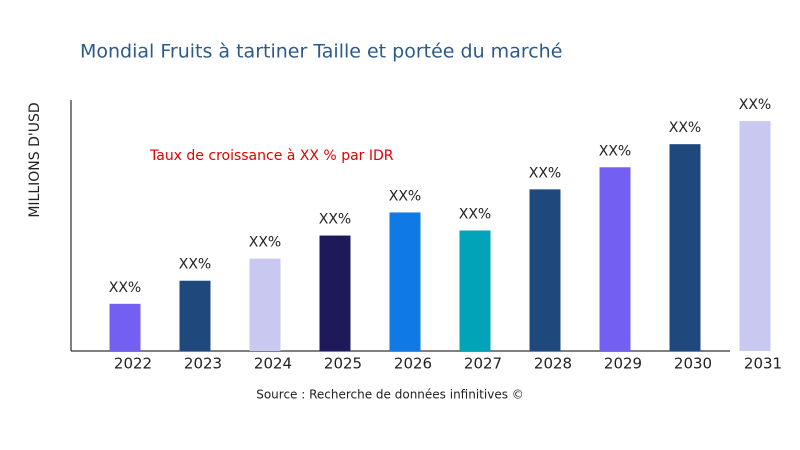 The image size is (800, 450). I want to click on x-tick-label: 2029, so click(623, 364).